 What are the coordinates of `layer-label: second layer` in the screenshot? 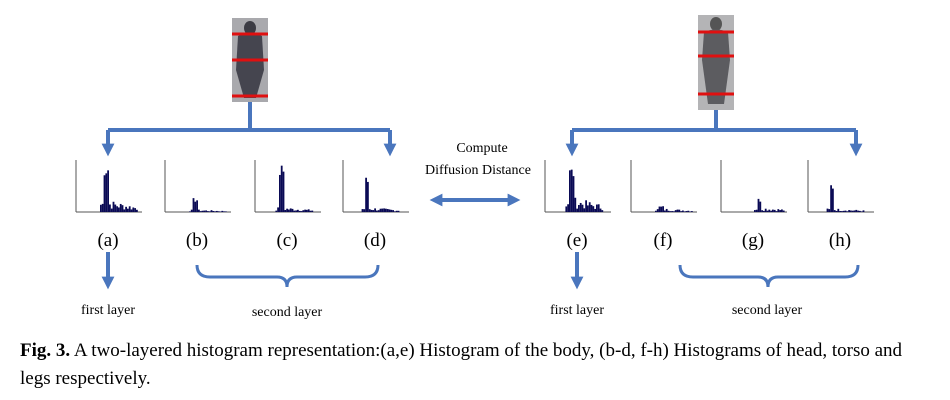 It's located at (287, 312).